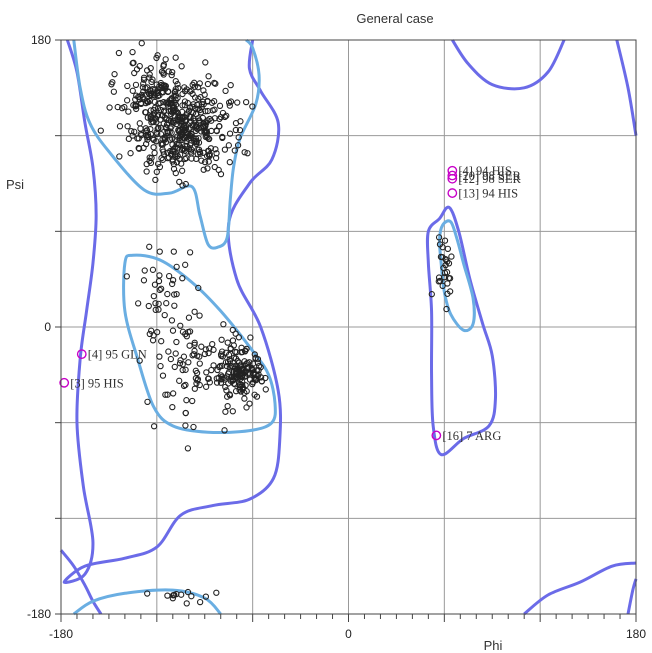 The height and width of the screenshot is (653, 652). Describe the element at coordinates (580, 588) in the screenshot. I see `allowed-contour-lower-right` at that location.